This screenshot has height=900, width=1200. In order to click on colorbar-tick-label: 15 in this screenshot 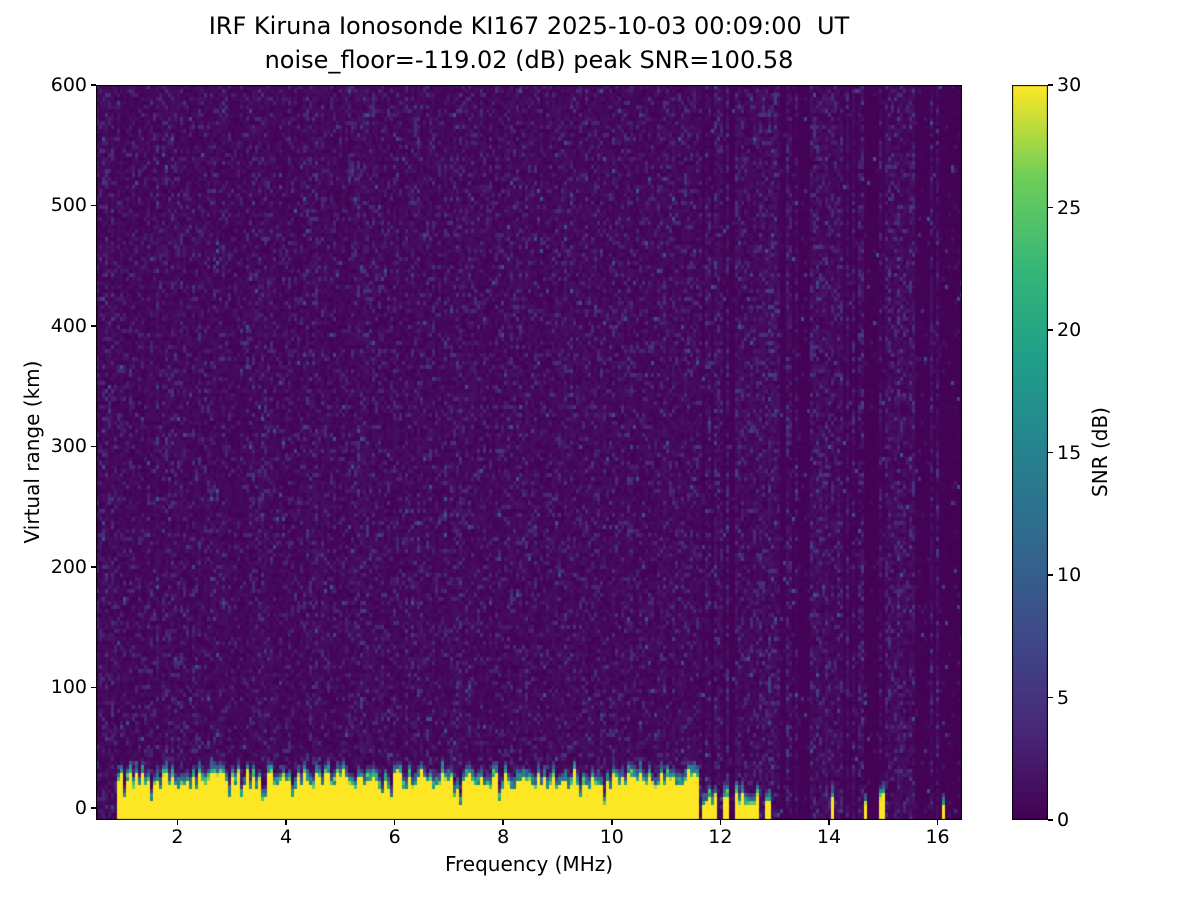, I will do `click(1069, 452)`.